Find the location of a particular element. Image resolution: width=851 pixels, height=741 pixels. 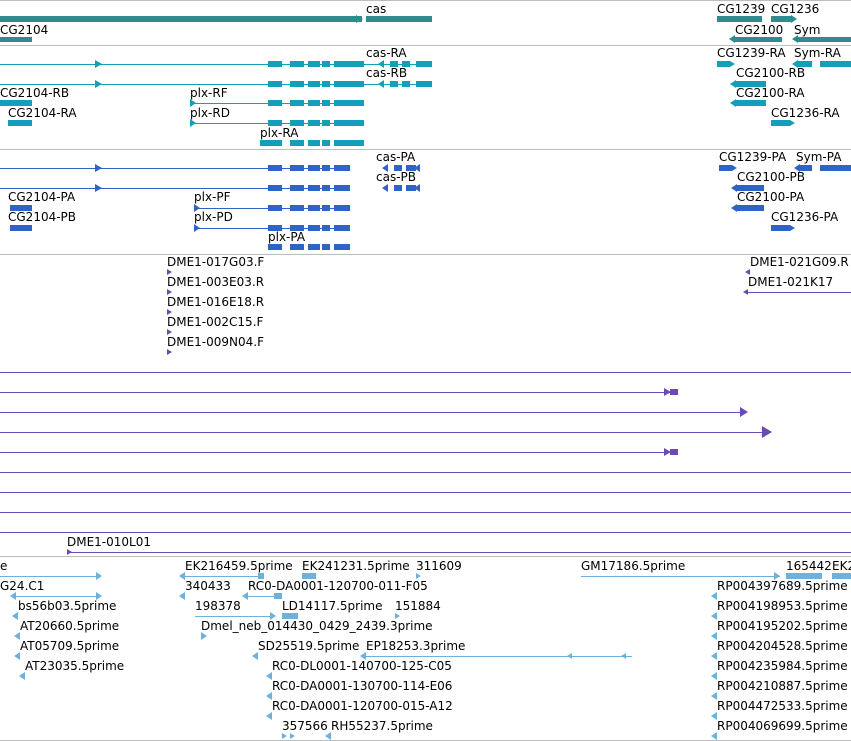

feature-label: CG2100-RB is located at coordinates (771, 73).